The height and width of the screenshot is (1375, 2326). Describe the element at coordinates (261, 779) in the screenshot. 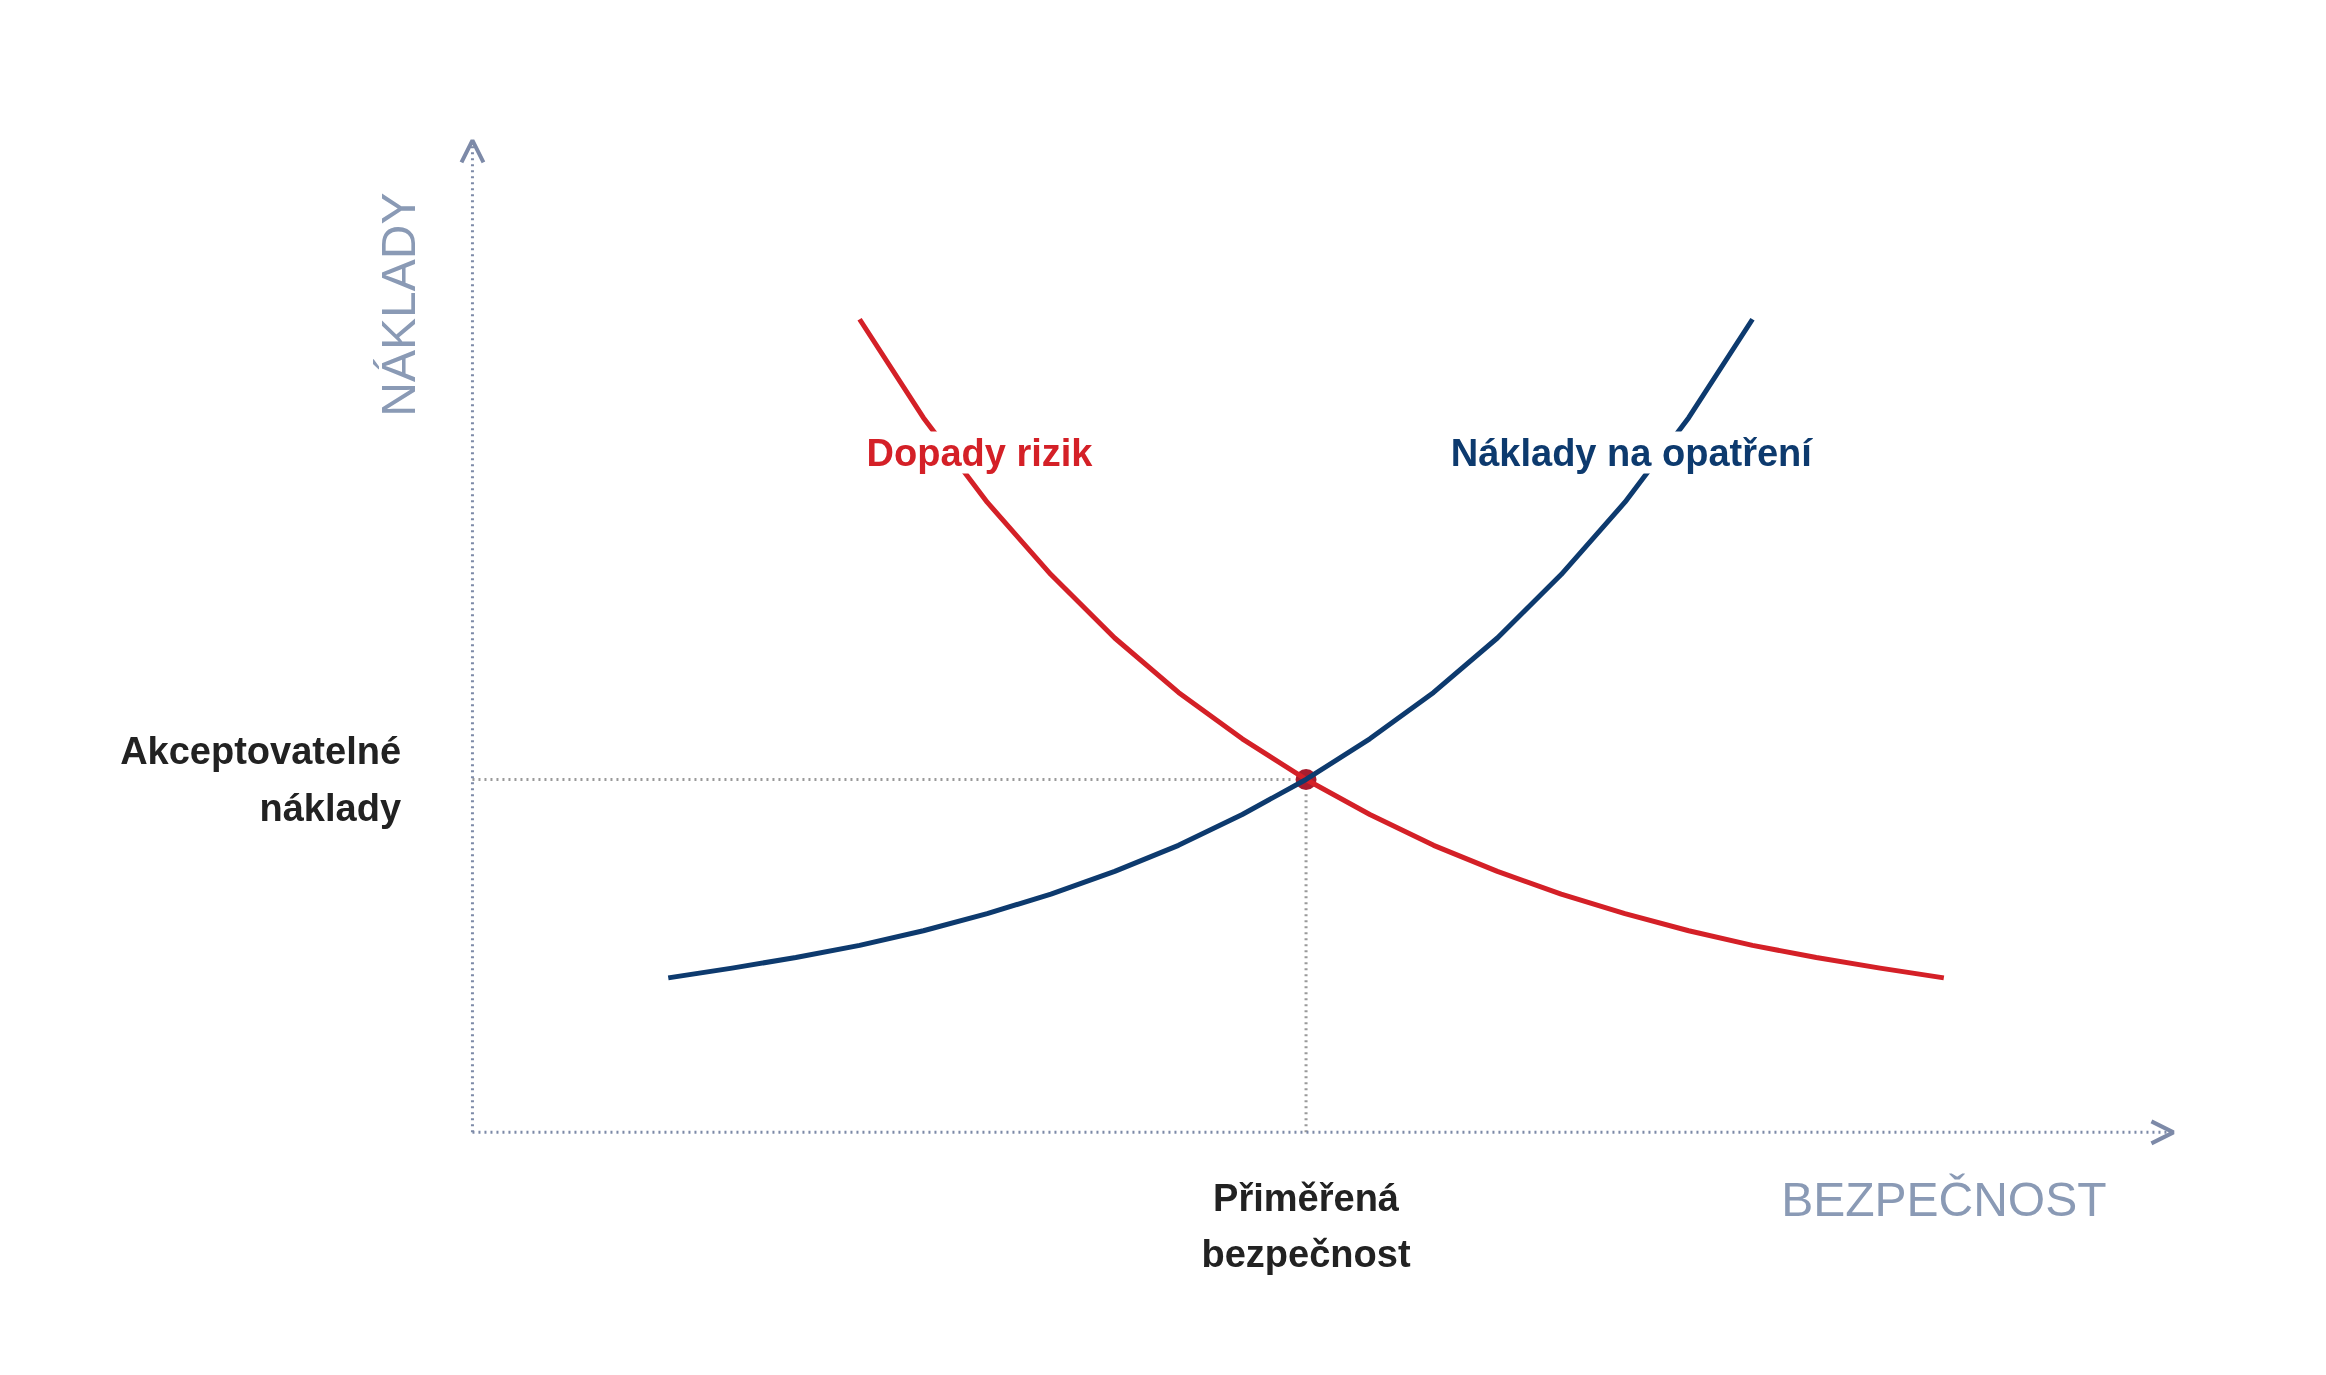

I see `ref-line-label: Akceptovatelné náklady` at that location.